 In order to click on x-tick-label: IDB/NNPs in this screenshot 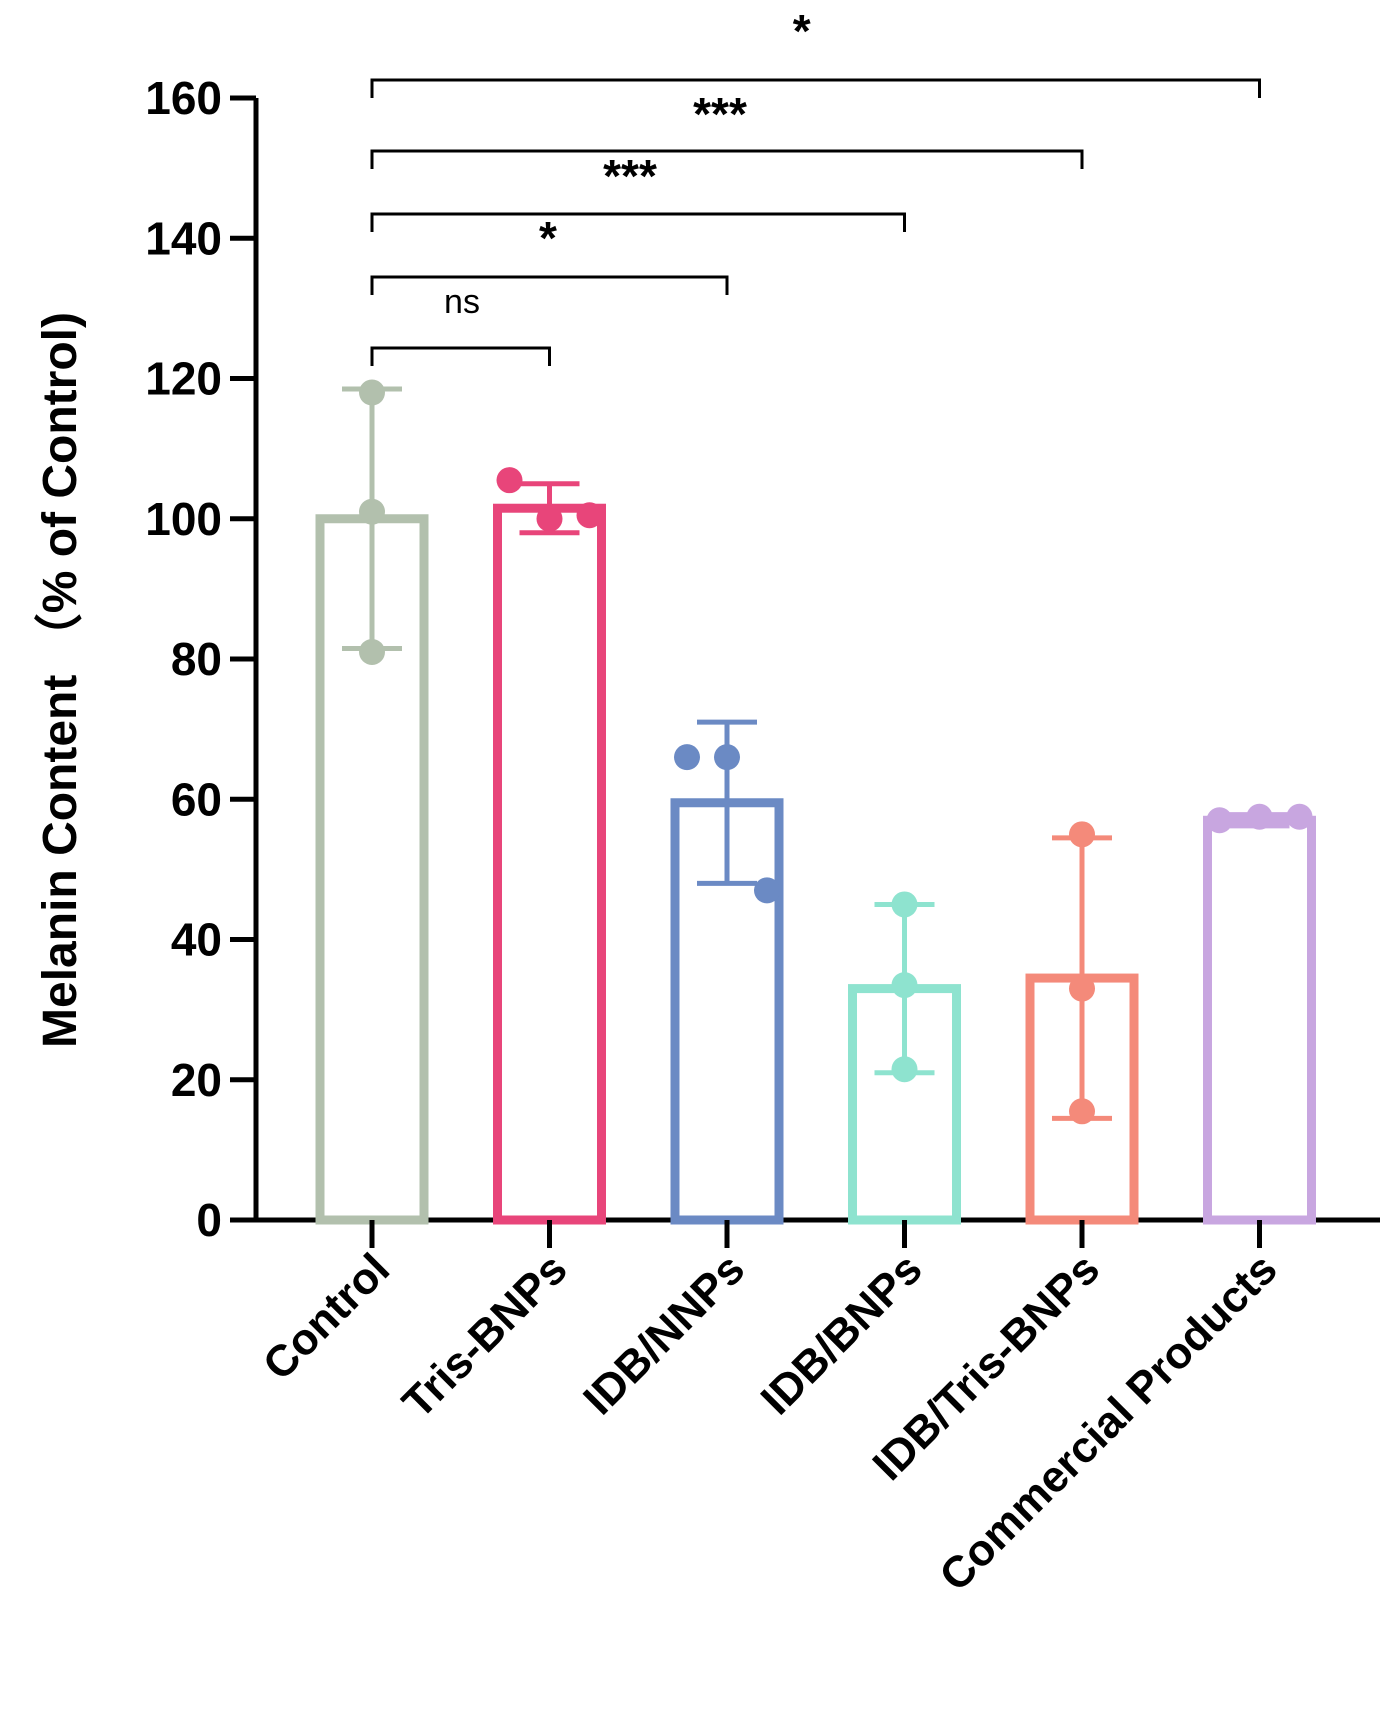, I will do `click(664, 1334)`.